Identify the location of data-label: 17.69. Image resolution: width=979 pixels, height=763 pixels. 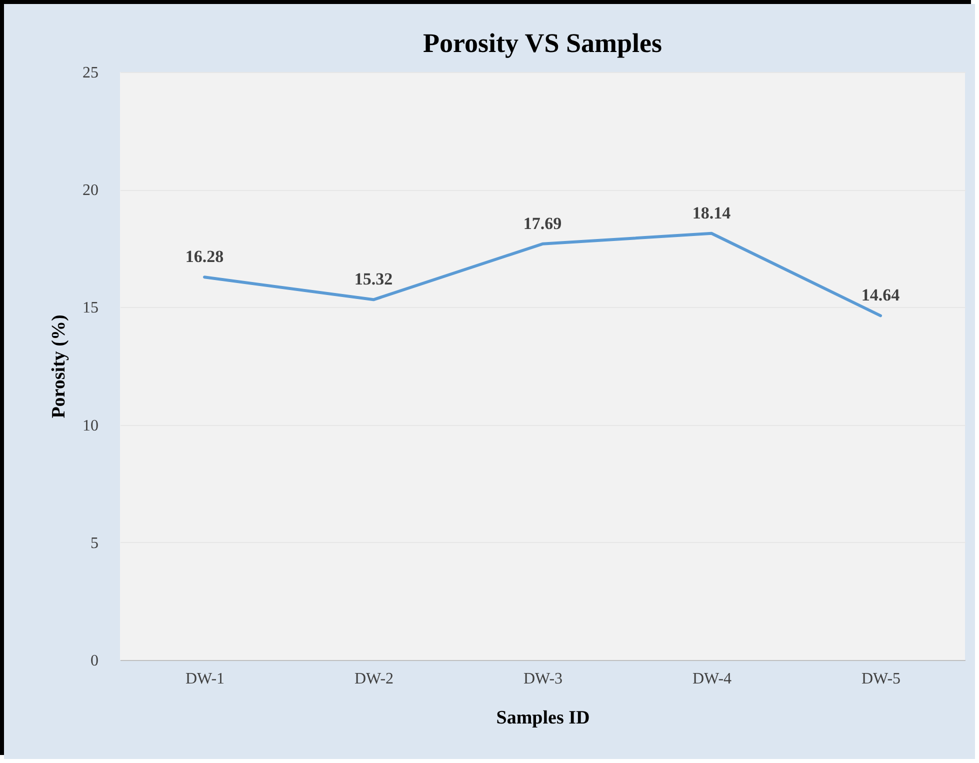
(542, 223).